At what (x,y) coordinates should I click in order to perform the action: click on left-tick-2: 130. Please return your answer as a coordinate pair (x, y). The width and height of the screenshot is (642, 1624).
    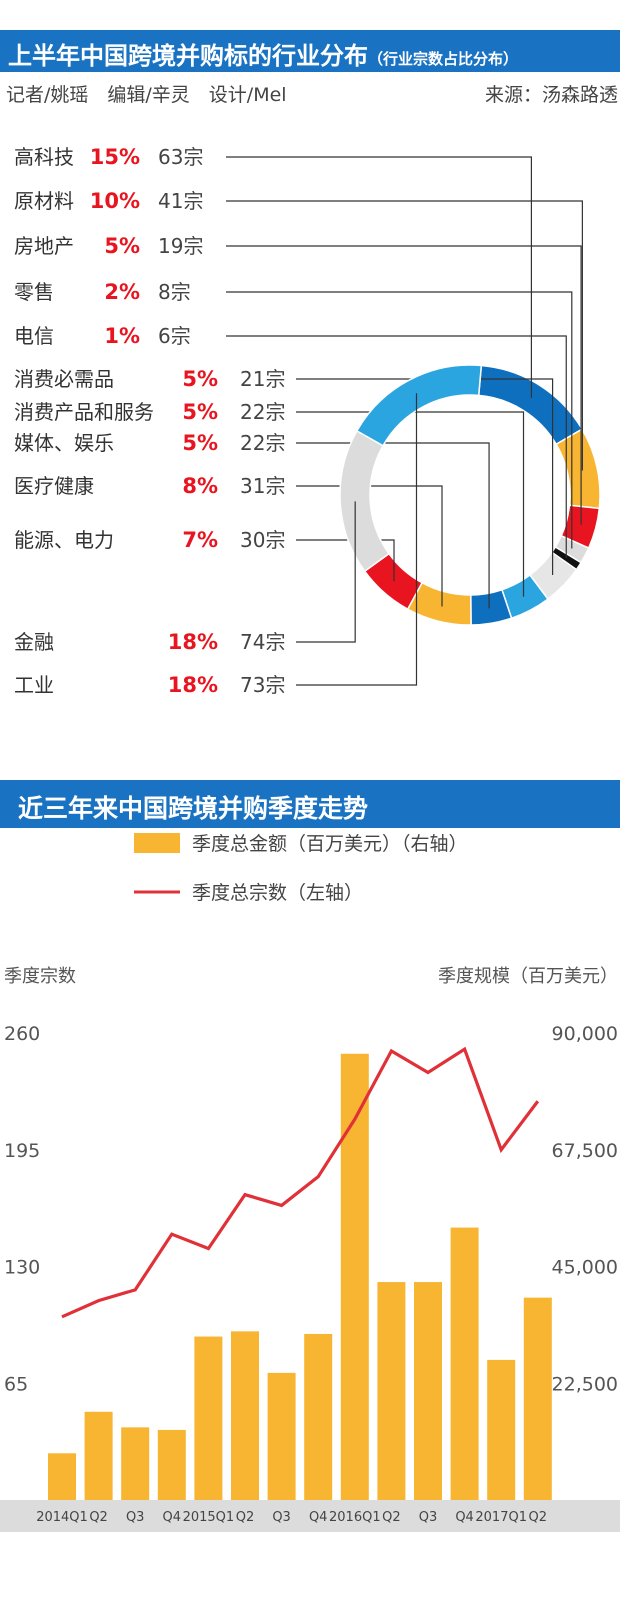
    Looking at the image, I should click on (22, 1268).